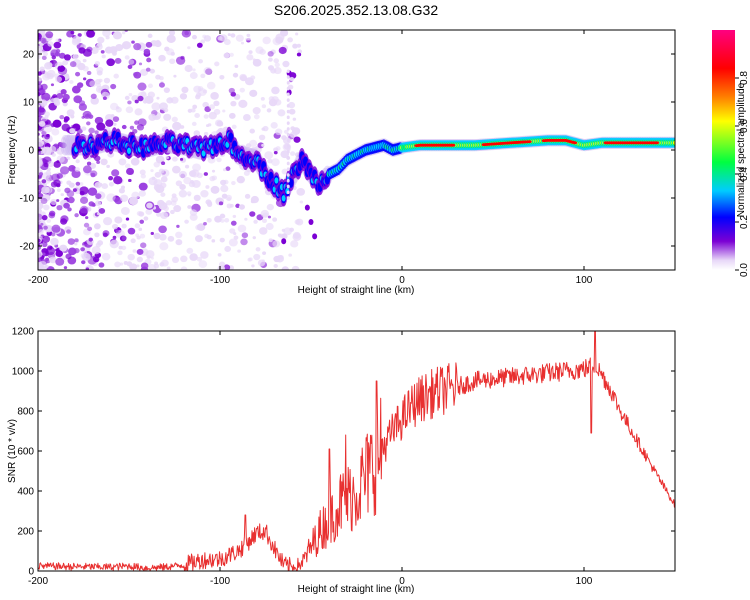  I want to click on snr-y-tick-label: 800, so click(25, 412).